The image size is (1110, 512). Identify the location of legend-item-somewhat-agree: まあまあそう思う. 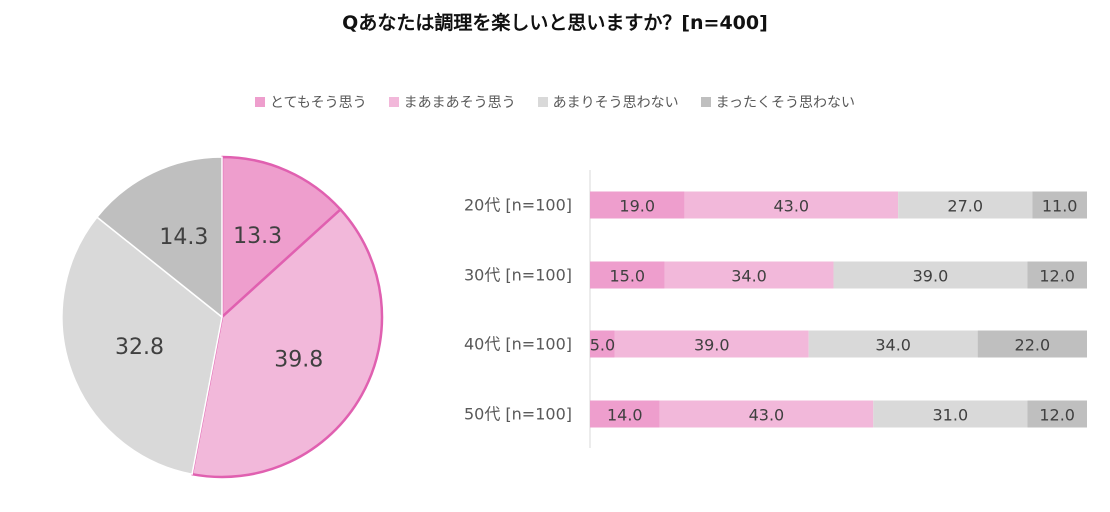
(452, 102).